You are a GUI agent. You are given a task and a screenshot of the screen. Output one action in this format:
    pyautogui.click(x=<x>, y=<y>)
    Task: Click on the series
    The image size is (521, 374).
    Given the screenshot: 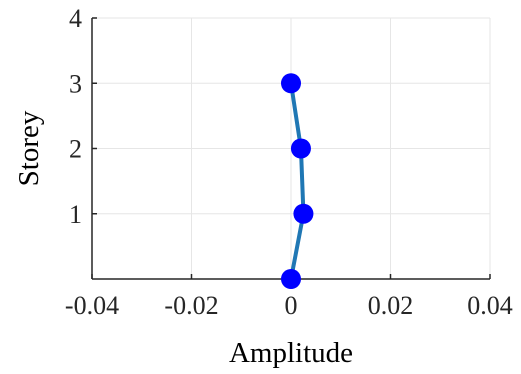 What is the action you would take?
    pyautogui.click(x=297, y=181)
    